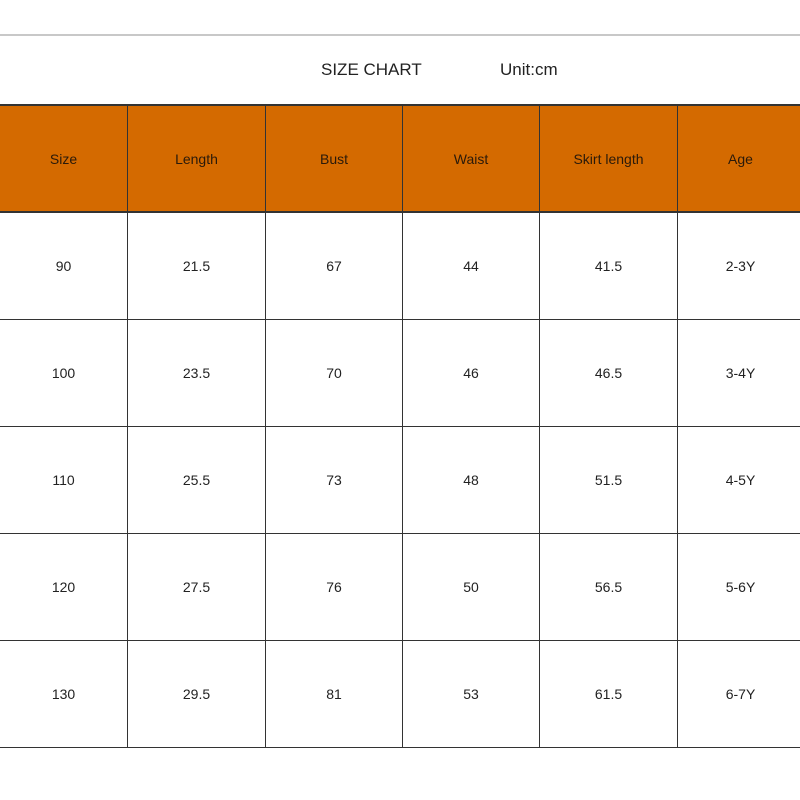 The height and width of the screenshot is (800, 800). What do you see at coordinates (608, 158) in the screenshot?
I see `column-header: Skirt length` at bounding box center [608, 158].